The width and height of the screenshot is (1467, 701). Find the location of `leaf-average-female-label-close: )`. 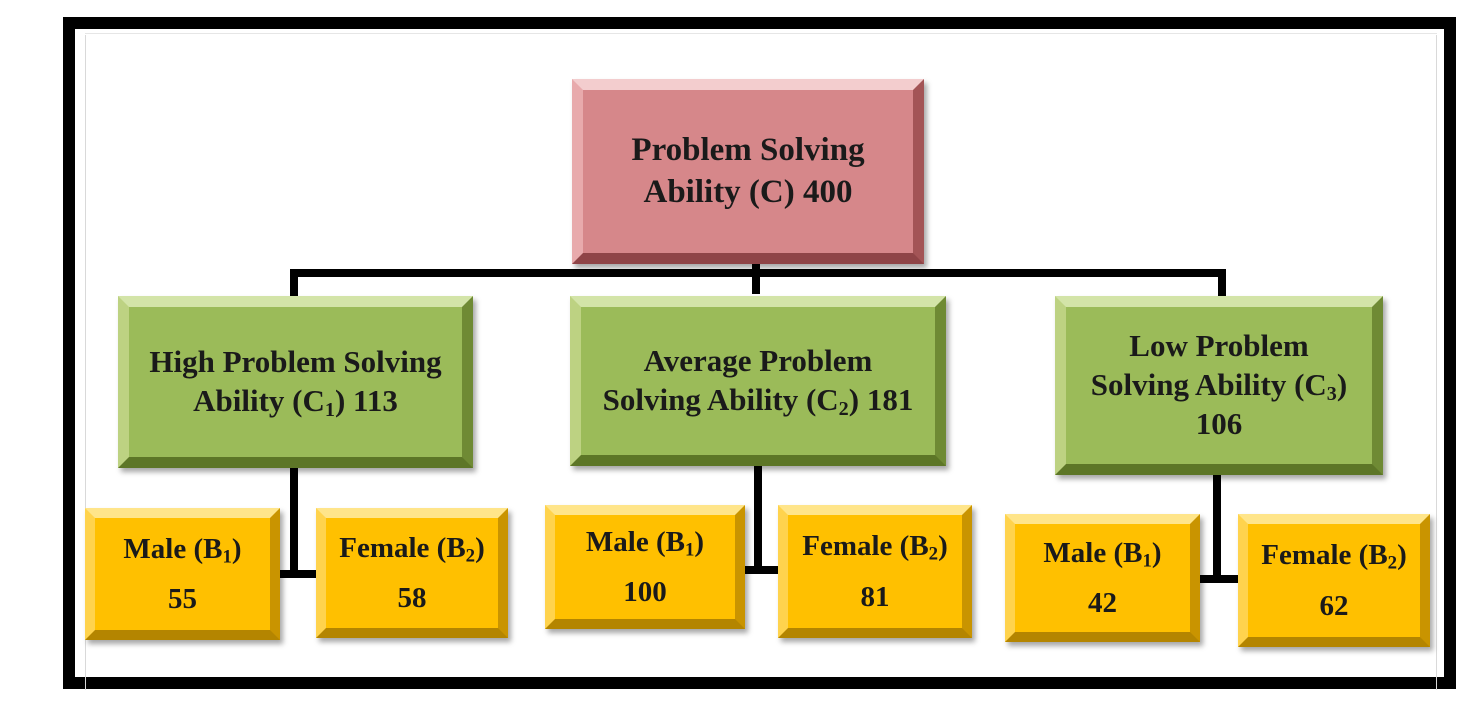

leaf-average-female-label-close: ) is located at coordinates (943, 546).